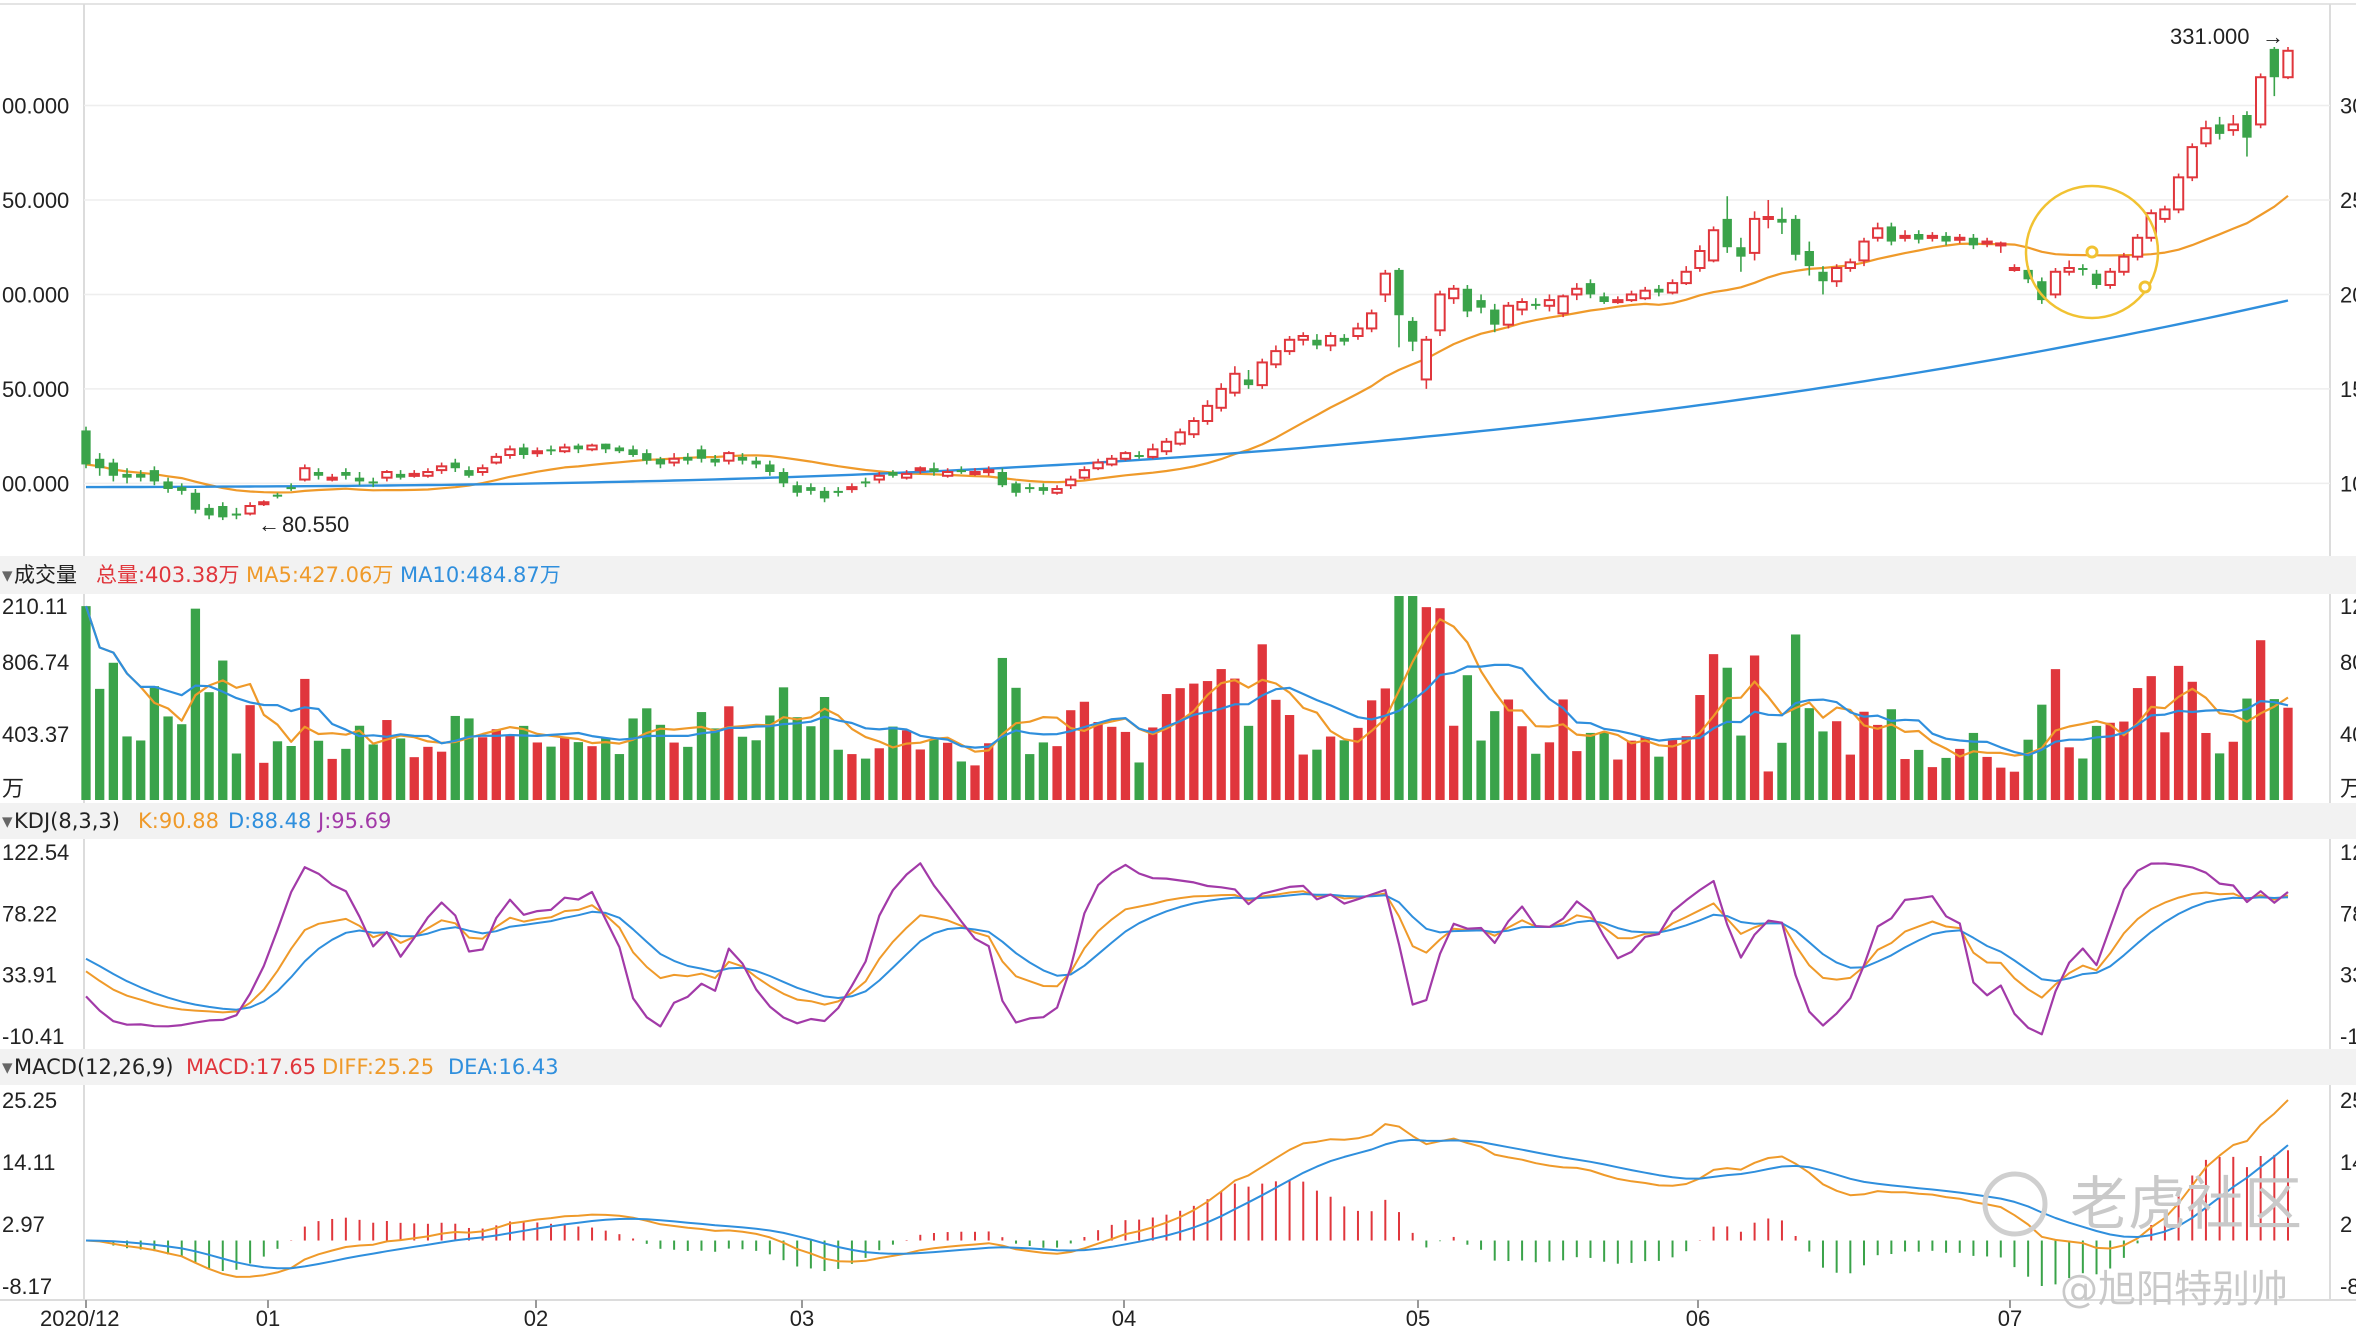 Image resolution: width=2356 pixels, height=1342 pixels. Describe the element at coordinates (7, 575) in the screenshot. I see `volume-toggle-icon: ▾` at that location.